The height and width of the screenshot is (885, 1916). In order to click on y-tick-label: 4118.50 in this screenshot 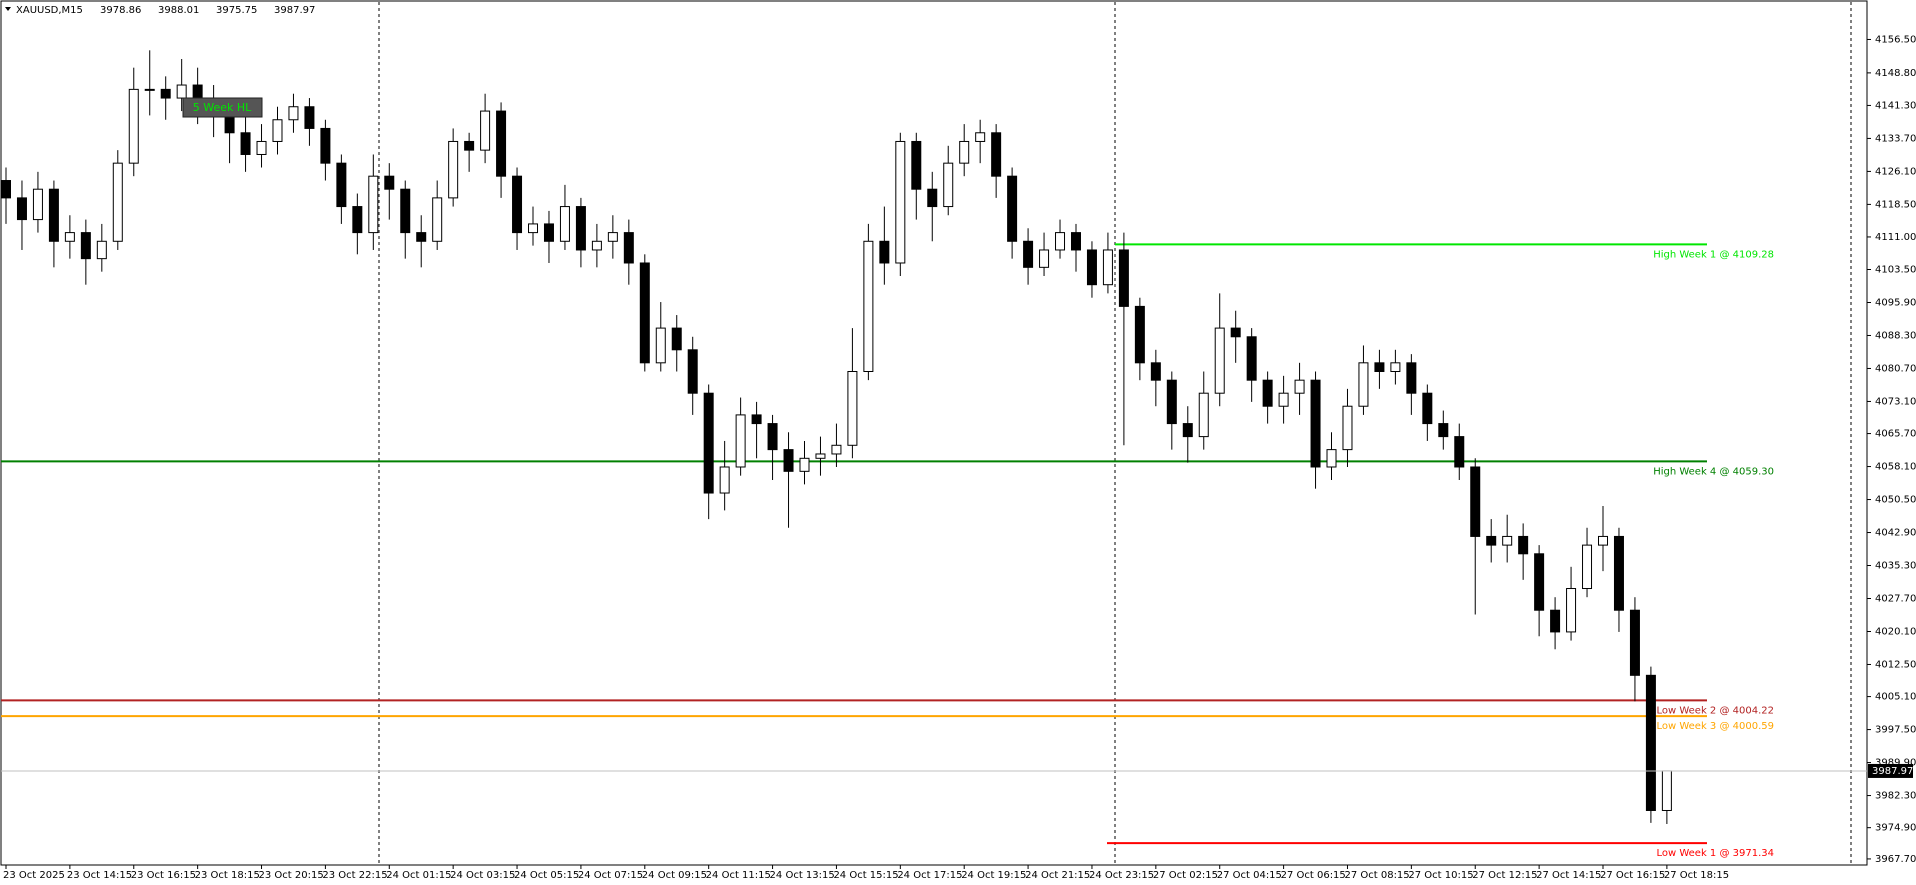, I will do `click(1895, 204)`.